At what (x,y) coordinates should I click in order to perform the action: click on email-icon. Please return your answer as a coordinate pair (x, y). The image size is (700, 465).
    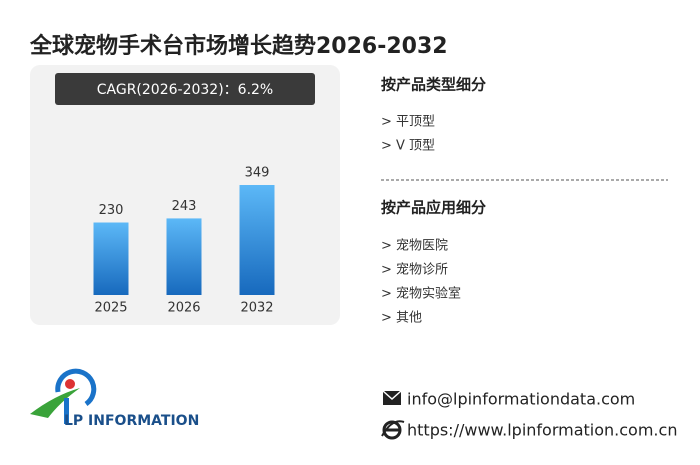
    Looking at the image, I should click on (392, 397).